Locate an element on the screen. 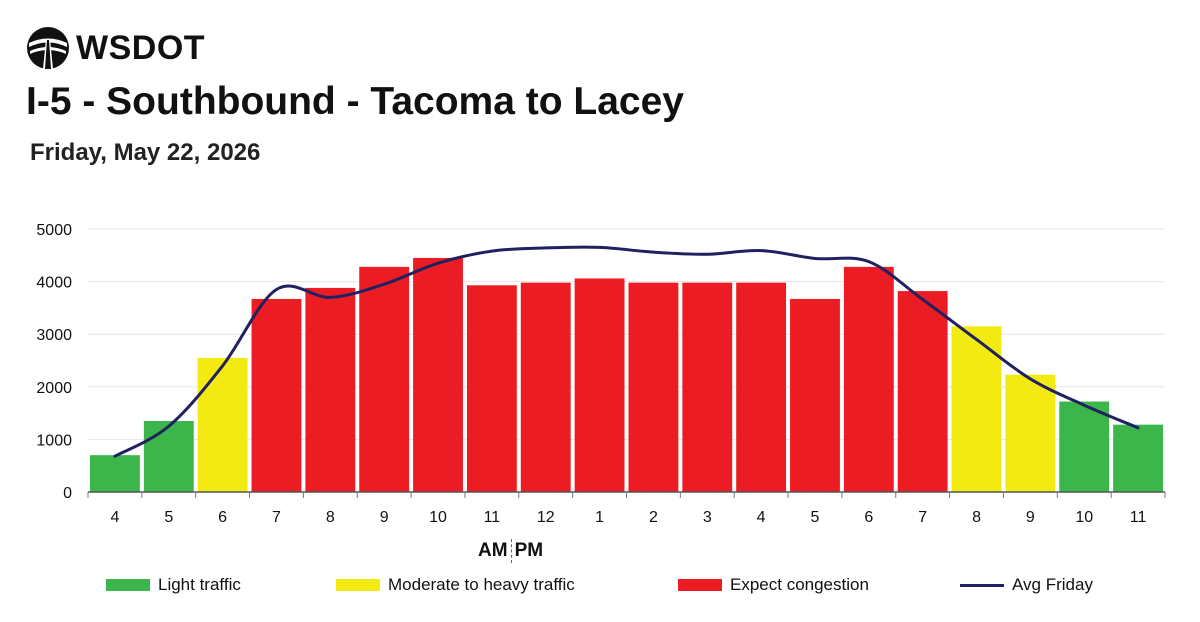  am-label: AM is located at coordinates (493, 550).